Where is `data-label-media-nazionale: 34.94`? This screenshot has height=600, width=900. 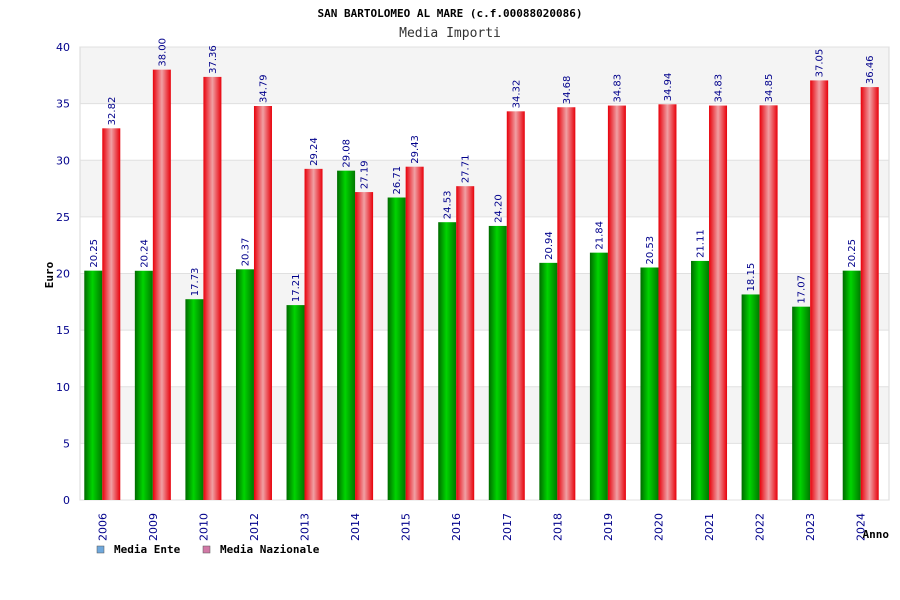
data-label-media-nazionale: 34.94 is located at coordinates (668, 87).